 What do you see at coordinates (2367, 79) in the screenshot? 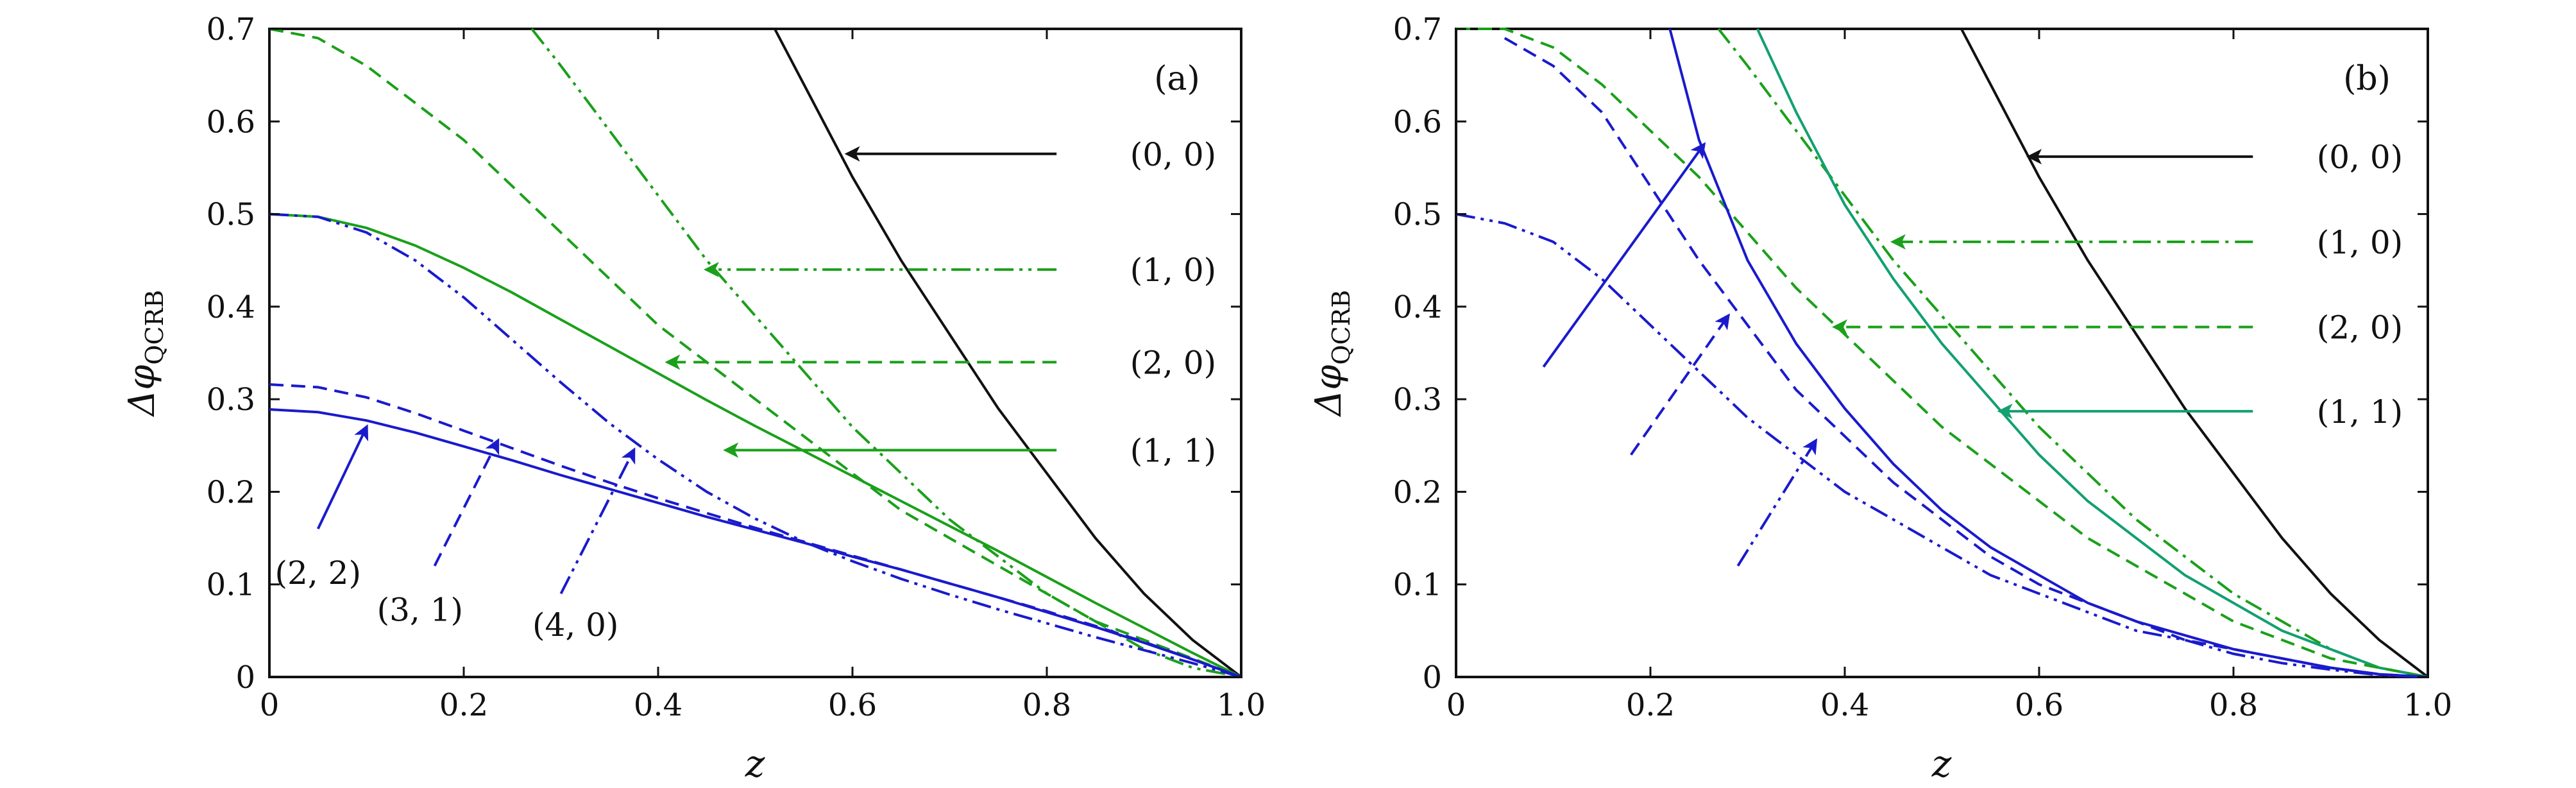
I see `panel-label: (b)` at bounding box center [2367, 79].